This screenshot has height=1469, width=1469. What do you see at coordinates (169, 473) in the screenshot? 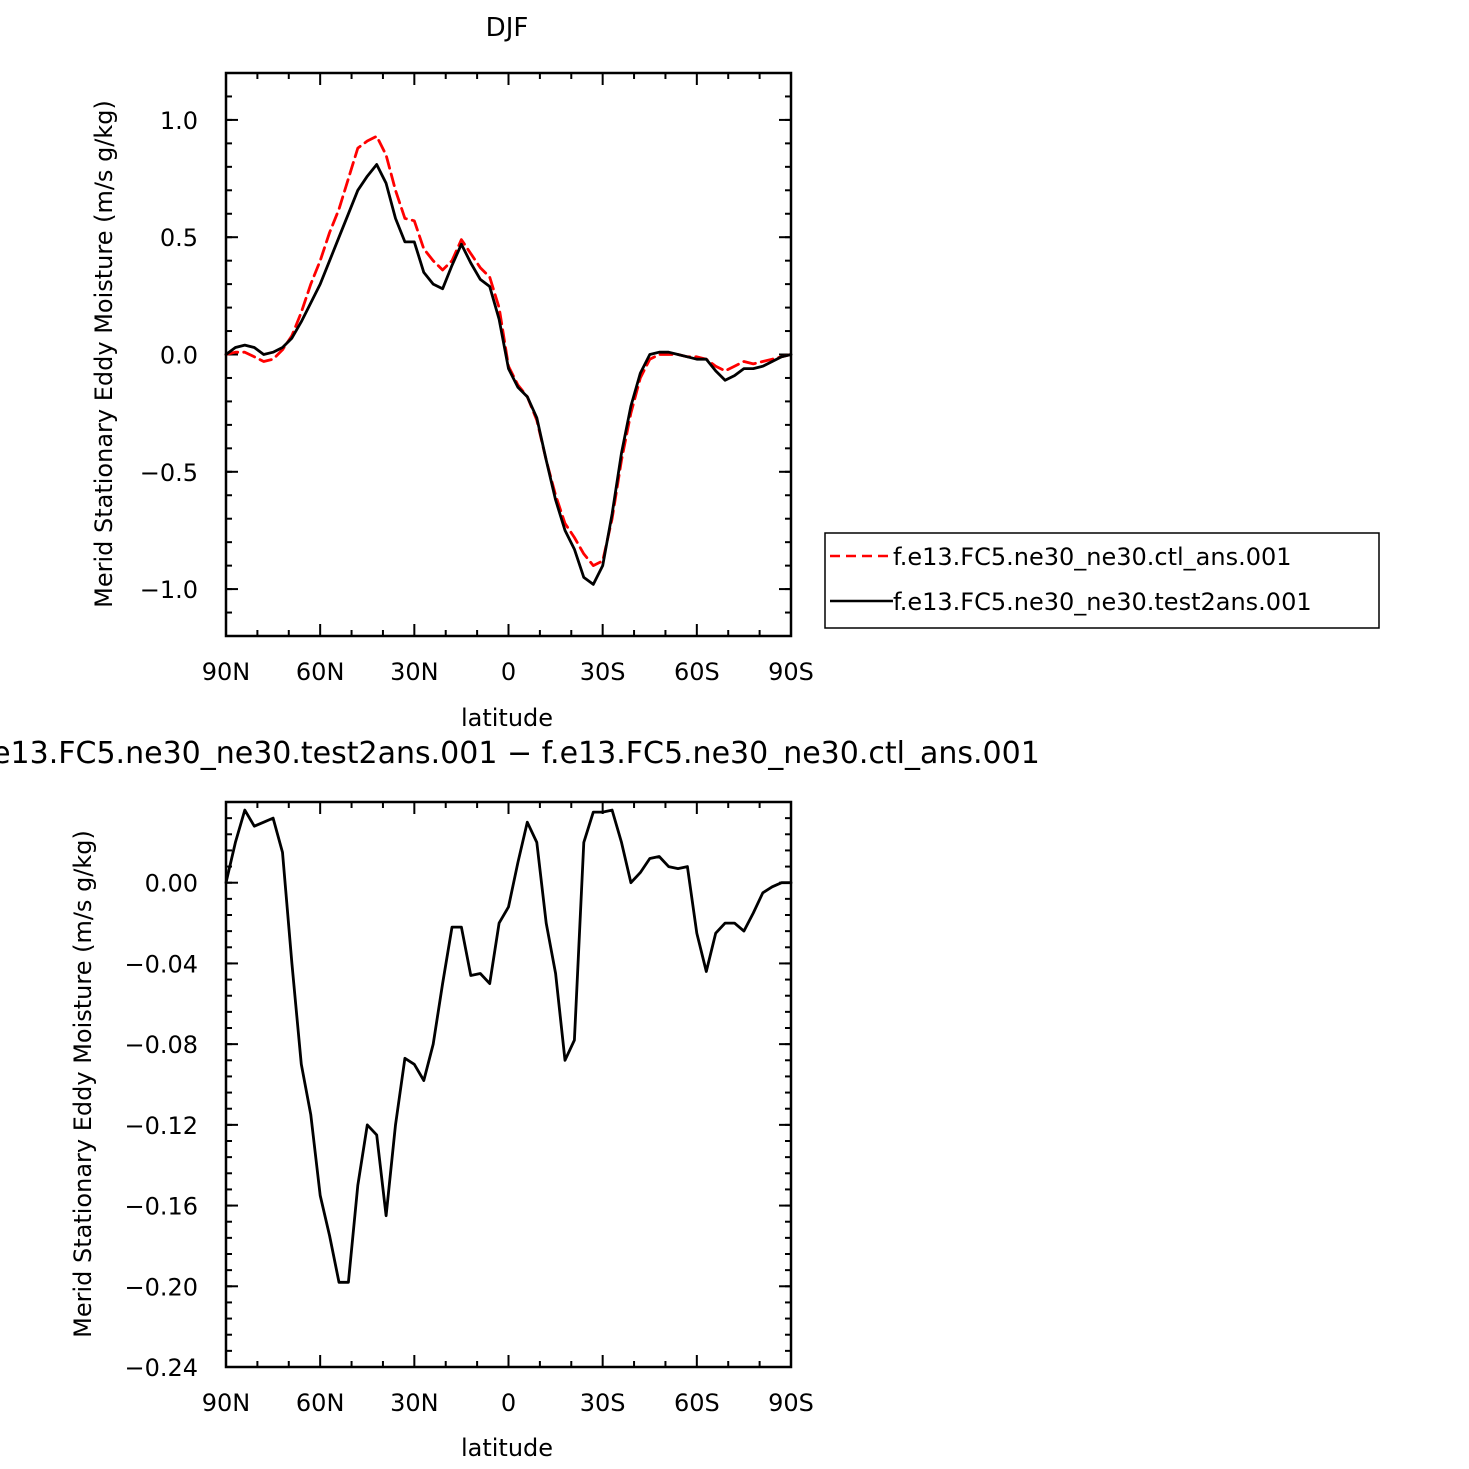
I see `top-ytick-label: −0.5` at bounding box center [169, 473].